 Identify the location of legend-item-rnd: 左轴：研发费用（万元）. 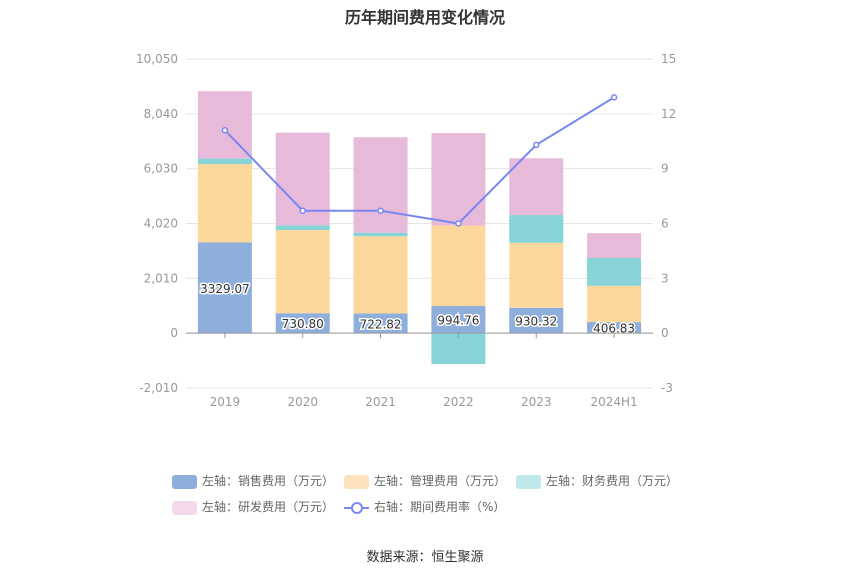
(253, 507).